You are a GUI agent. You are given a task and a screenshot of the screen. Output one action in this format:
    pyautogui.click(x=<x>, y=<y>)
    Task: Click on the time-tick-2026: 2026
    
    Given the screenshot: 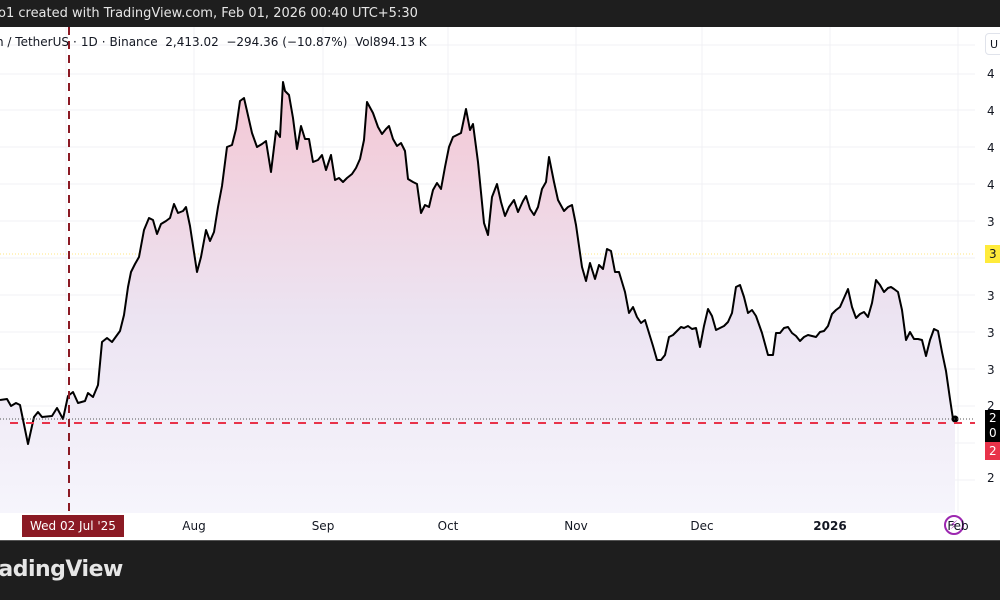 What is the action you would take?
    pyautogui.click(x=830, y=526)
    